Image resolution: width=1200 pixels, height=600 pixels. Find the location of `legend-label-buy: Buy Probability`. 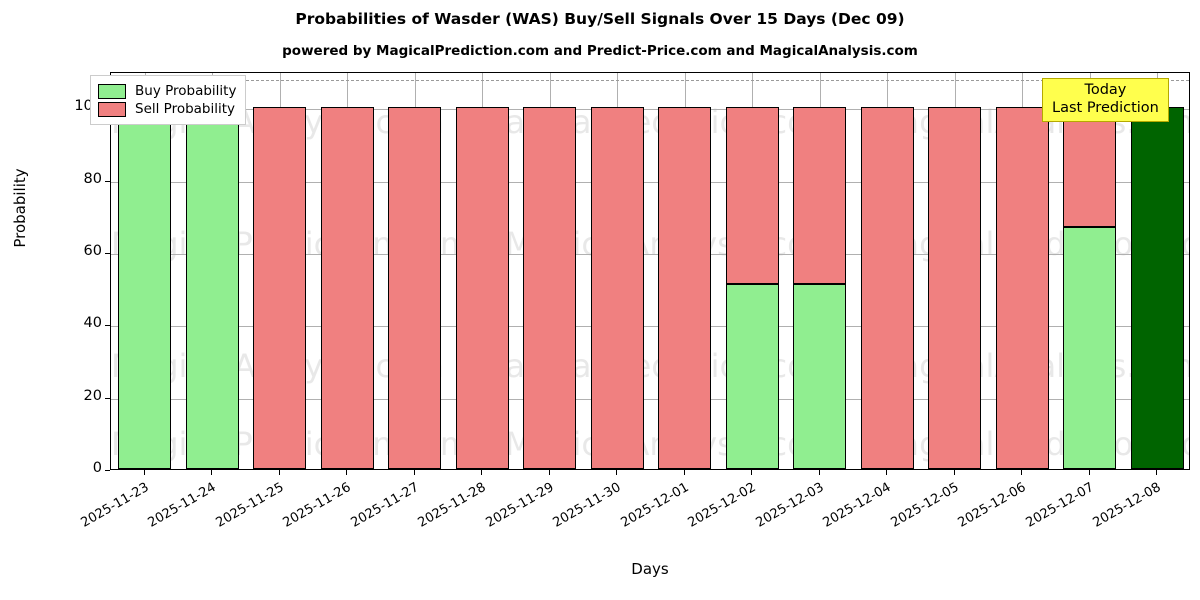

legend-label-buy: Buy Probability is located at coordinates (186, 91).